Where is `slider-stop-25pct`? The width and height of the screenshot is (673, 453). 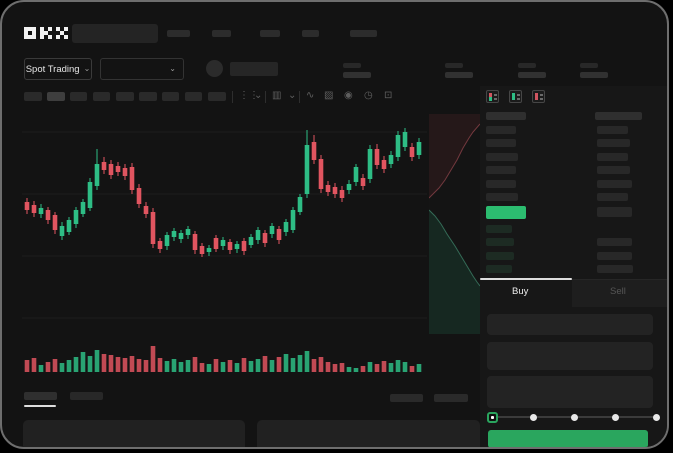
slider-stop-25pct is located at coordinates (533, 417).